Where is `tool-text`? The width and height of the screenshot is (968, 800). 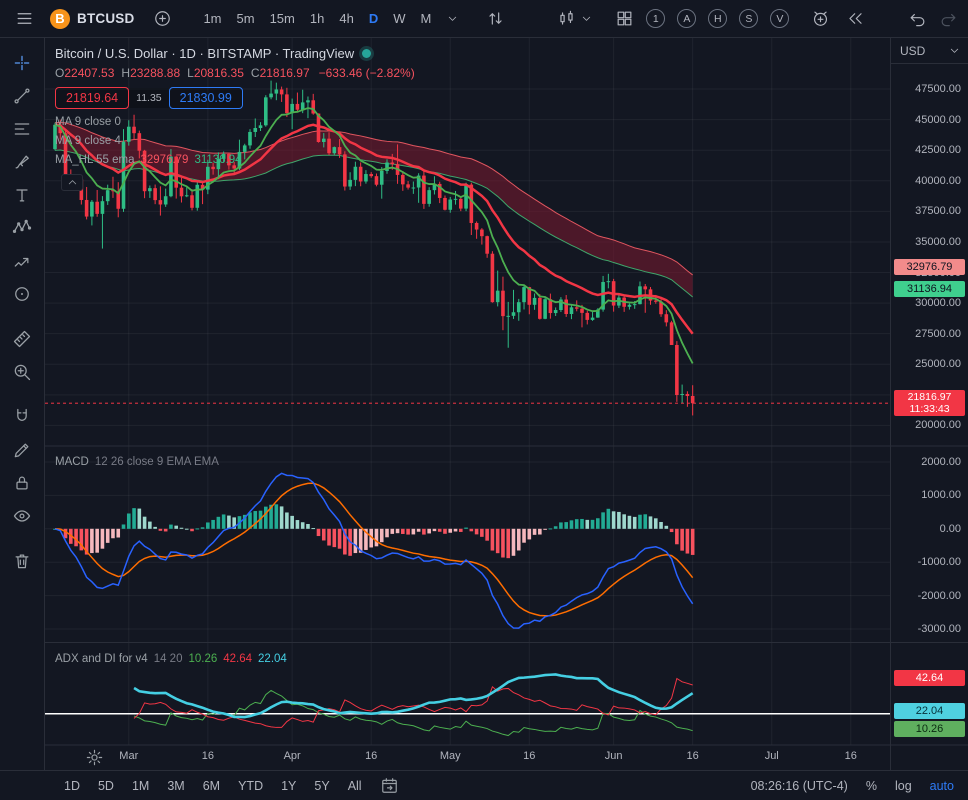 tool-text is located at coordinates (22, 194).